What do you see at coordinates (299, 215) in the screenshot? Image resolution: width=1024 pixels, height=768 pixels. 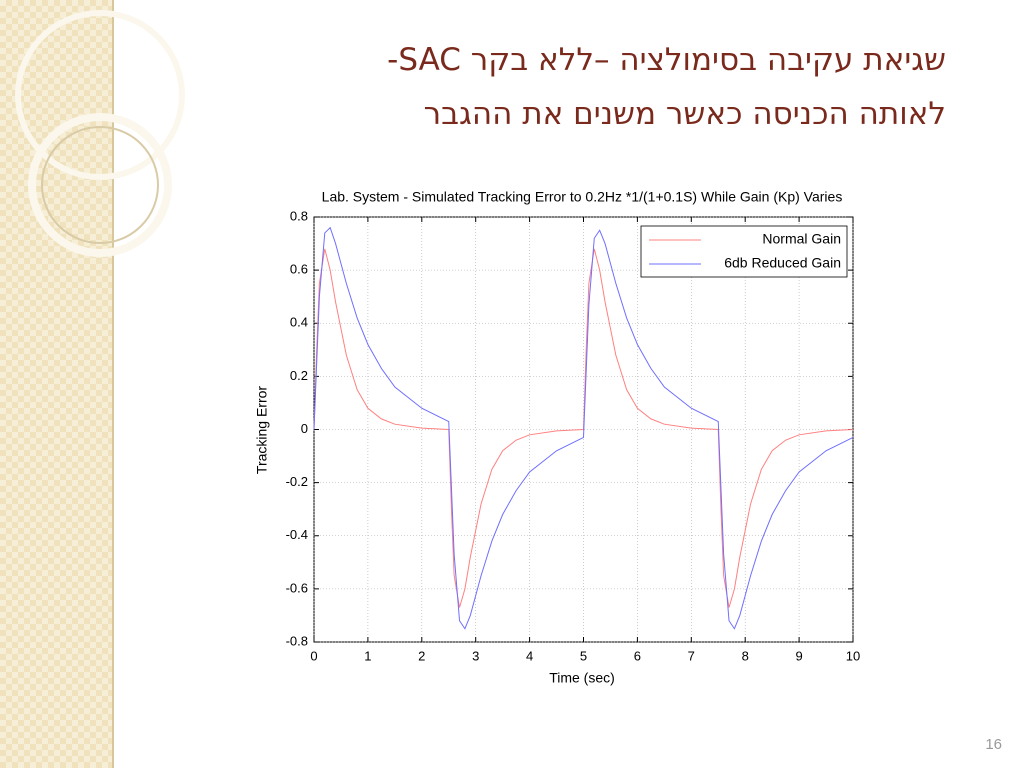 I see `y-tick-label: 0.8` at bounding box center [299, 215].